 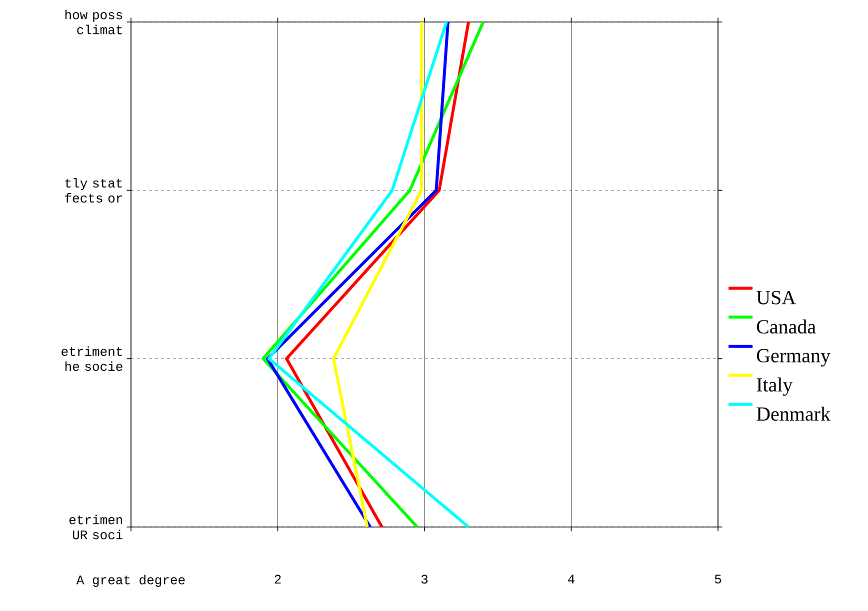 What do you see at coordinates (92, 358) in the screenshot?
I see `y-tick-label: etriment he socie` at bounding box center [92, 358].